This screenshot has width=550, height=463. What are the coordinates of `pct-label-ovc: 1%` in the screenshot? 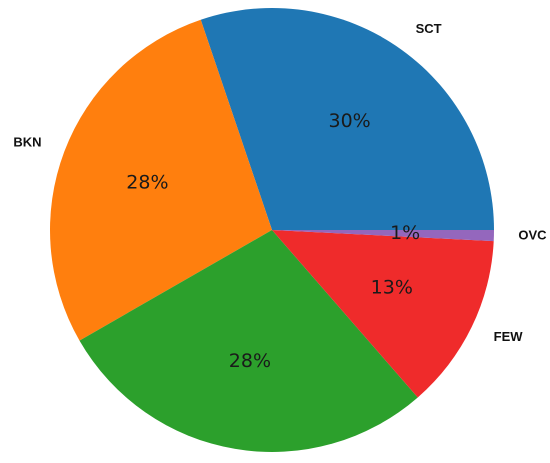 It's located at (405, 233).